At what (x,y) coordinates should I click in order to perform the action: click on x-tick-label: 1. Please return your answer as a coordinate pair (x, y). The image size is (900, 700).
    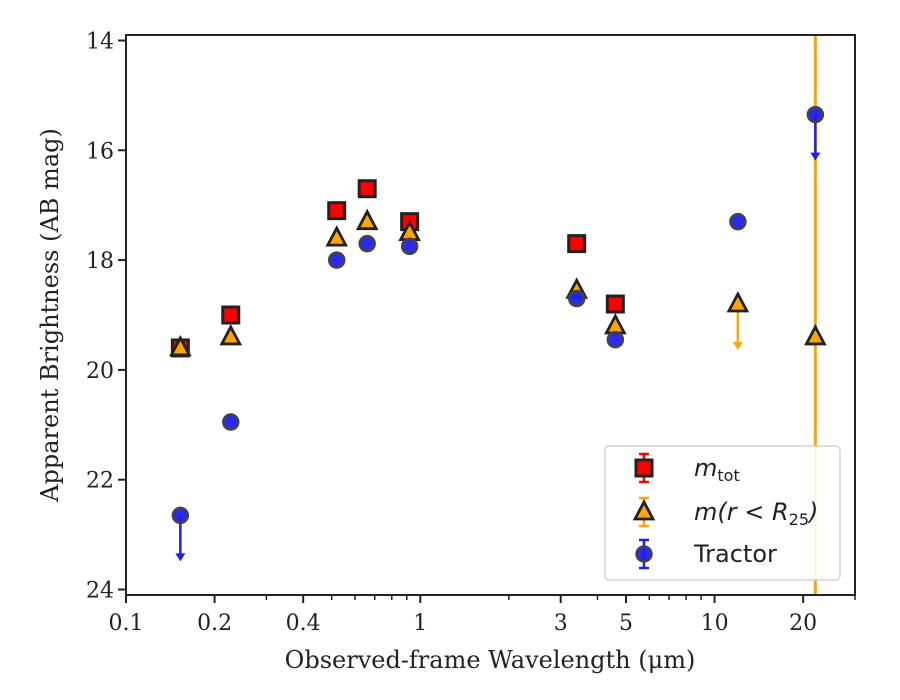
    Looking at the image, I should click on (420, 623).